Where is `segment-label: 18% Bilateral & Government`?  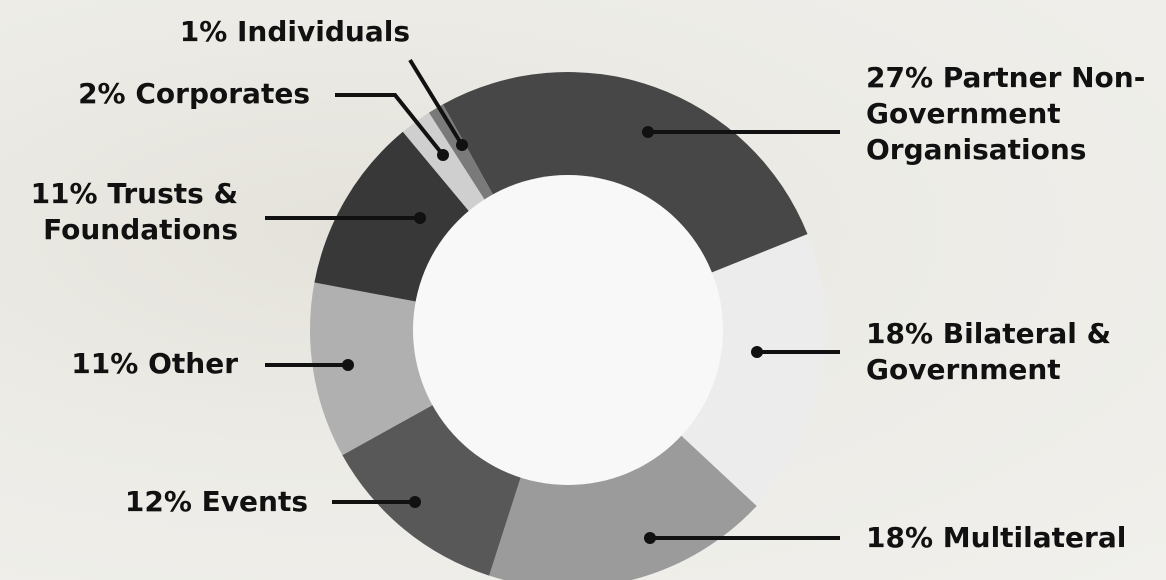 segment-label: 18% Bilateral & Government is located at coordinates (1006, 352).